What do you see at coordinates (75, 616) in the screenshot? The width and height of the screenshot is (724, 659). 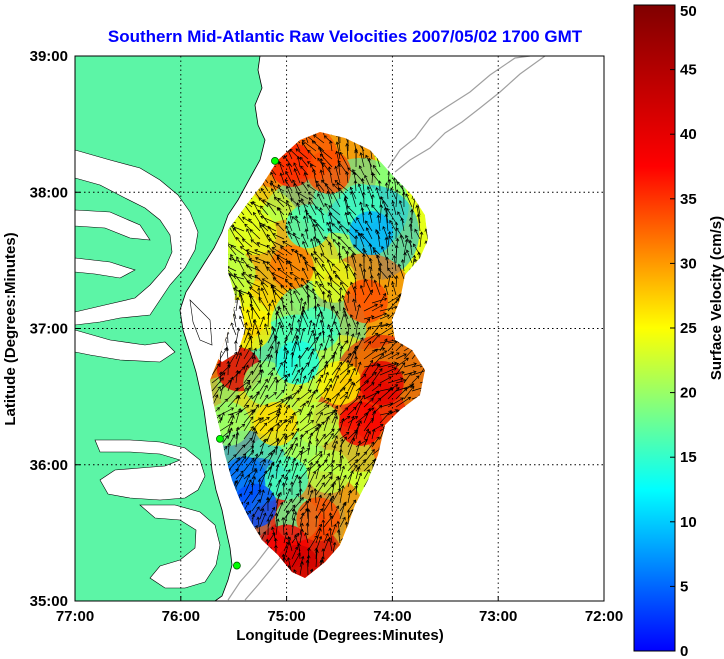 I see `x-tick-label: 77:00` at bounding box center [75, 616].